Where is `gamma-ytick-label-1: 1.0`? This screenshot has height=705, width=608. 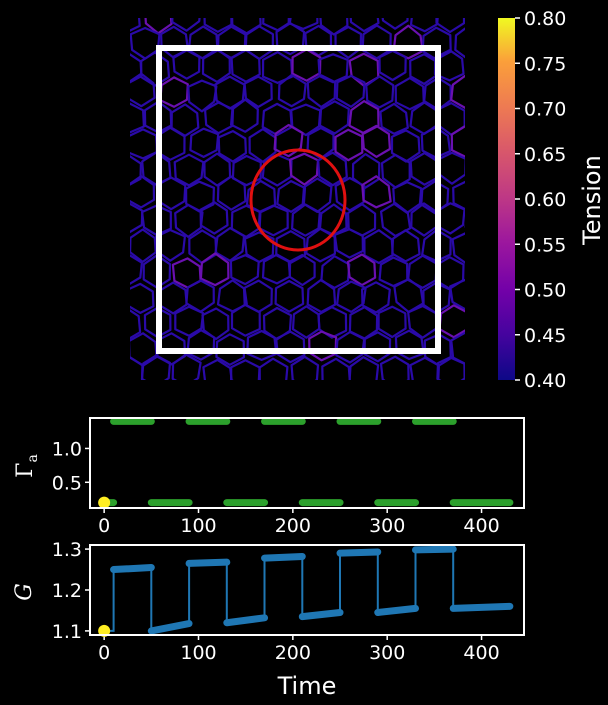
gamma-ytick-label-1: 1.0 is located at coordinates (67, 449).